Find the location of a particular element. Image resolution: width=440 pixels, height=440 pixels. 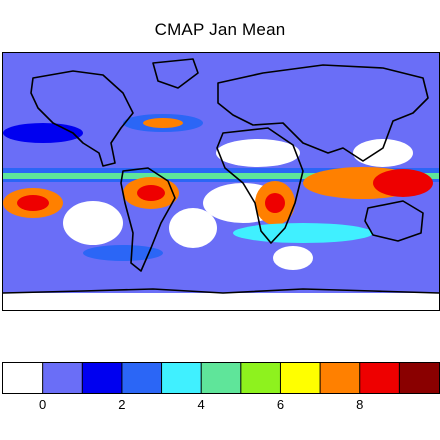

storm-track-north-atlantic-core is located at coordinates (163, 123).